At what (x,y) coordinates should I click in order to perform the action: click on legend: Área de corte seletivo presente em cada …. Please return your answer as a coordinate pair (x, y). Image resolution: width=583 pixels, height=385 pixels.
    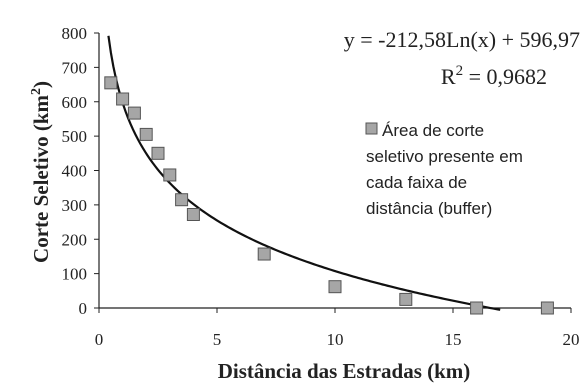
    Looking at the image, I should click on (444, 169).